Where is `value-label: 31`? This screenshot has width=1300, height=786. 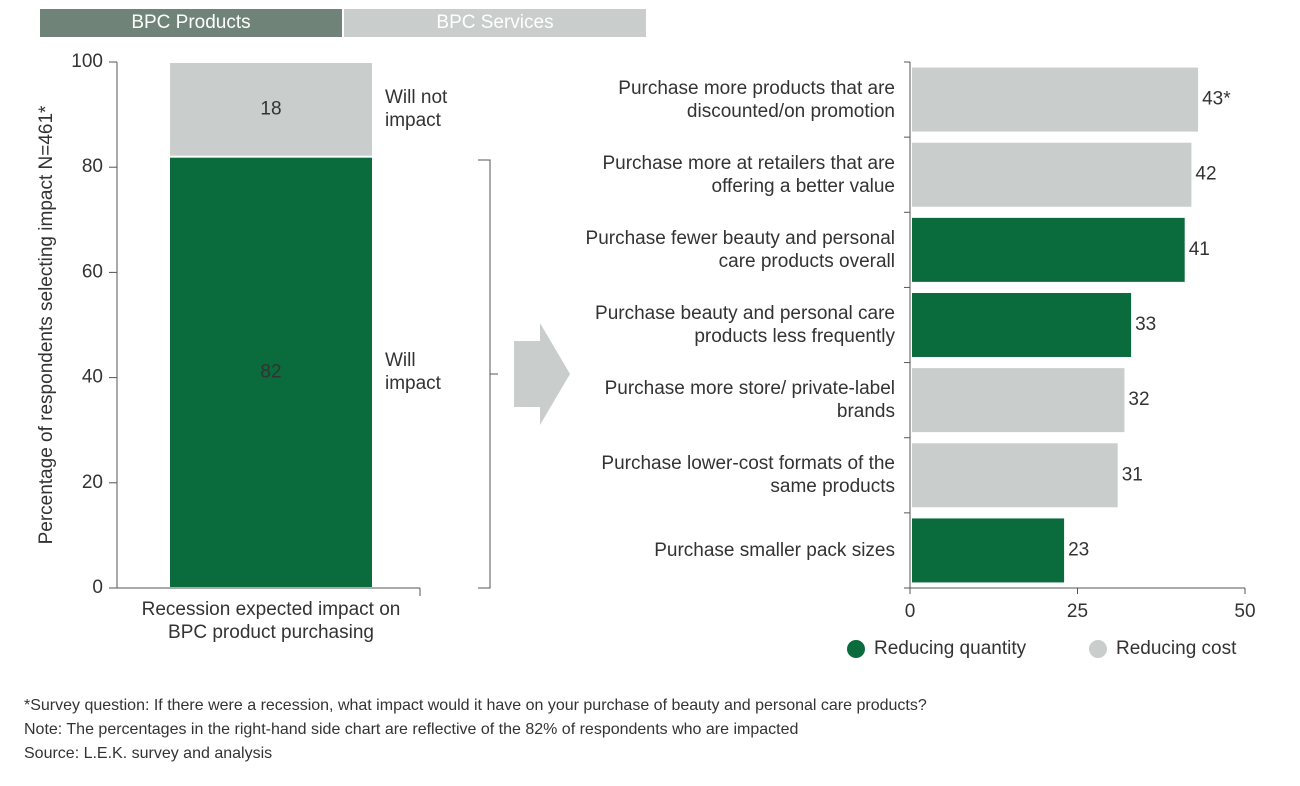
value-label: 31 is located at coordinates (1132, 474).